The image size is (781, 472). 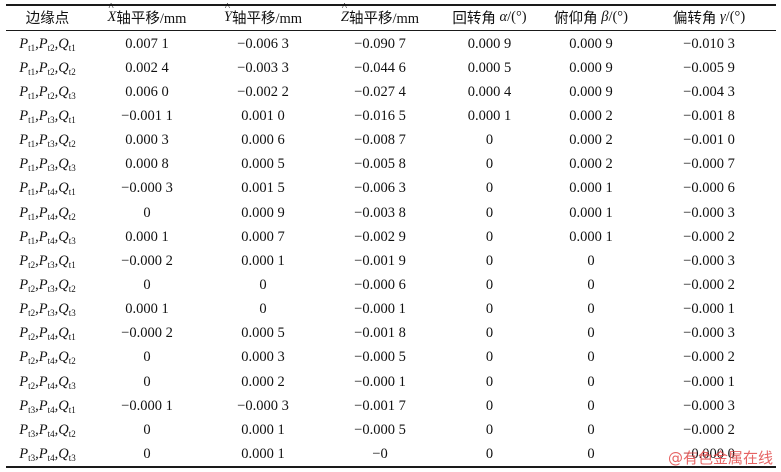 What do you see at coordinates (147, 164) in the screenshot?
I see `cell-x: 0.000 8` at bounding box center [147, 164].